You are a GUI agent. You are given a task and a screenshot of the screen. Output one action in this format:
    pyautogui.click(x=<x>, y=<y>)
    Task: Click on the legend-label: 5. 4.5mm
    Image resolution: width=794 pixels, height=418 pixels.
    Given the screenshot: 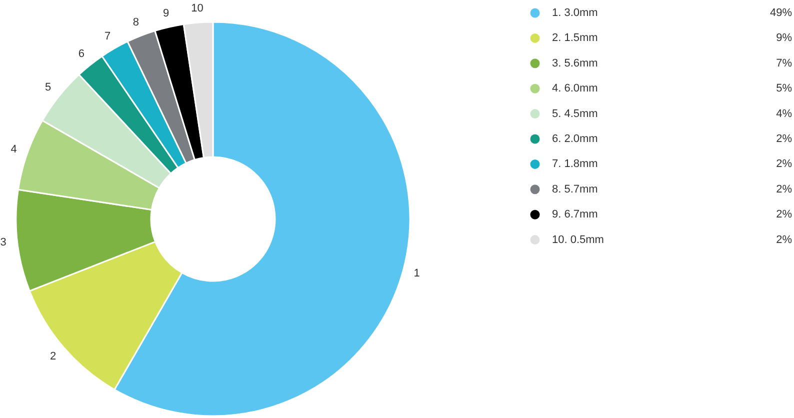 What is the action you would take?
    pyautogui.click(x=575, y=114)
    